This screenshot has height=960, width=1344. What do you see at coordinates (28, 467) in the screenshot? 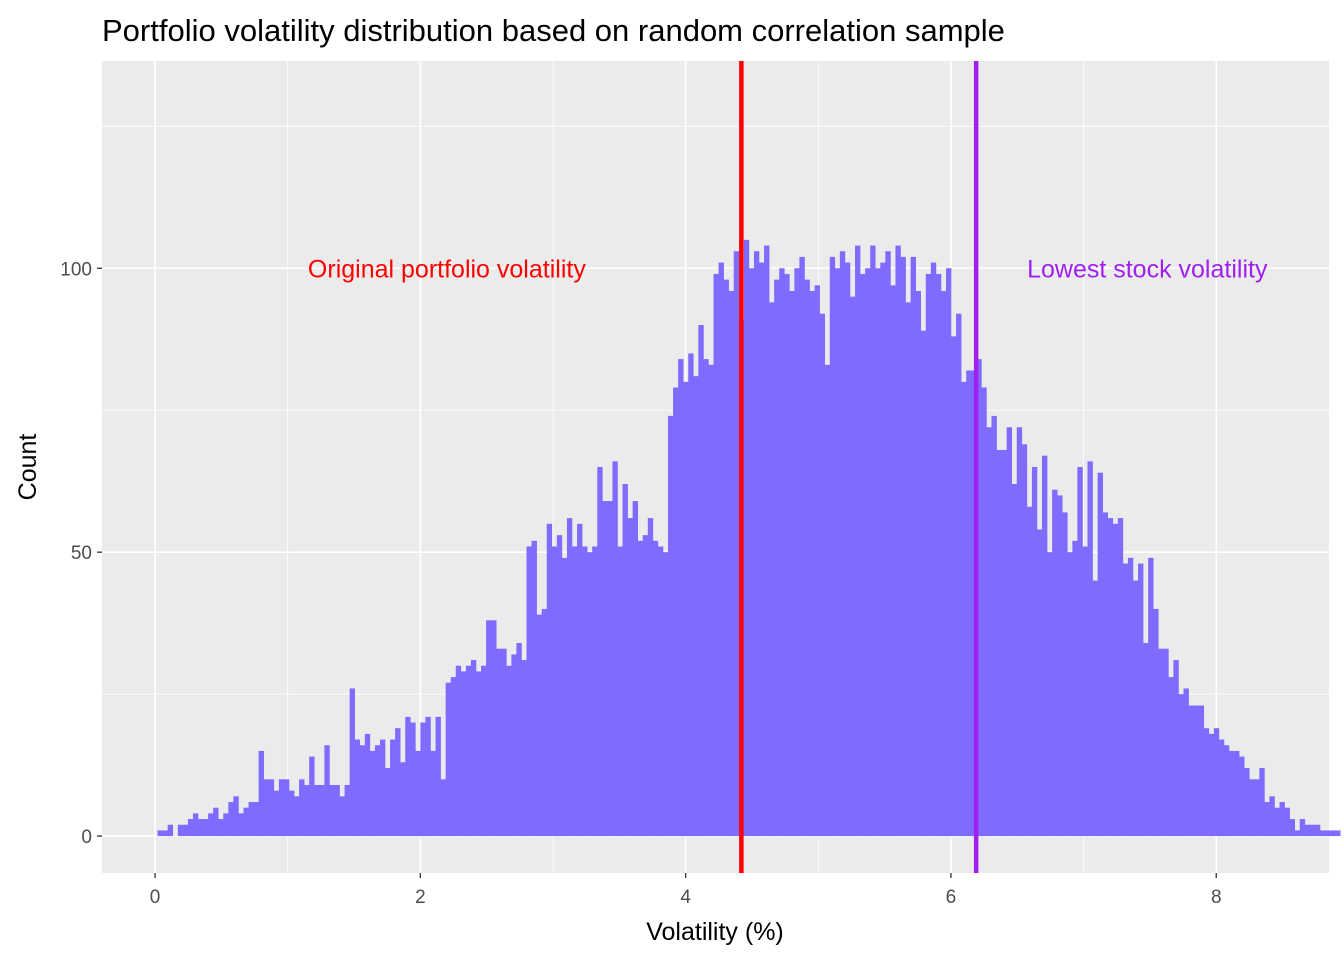
I see `y-axis-title: Count` at bounding box center [28, 467].